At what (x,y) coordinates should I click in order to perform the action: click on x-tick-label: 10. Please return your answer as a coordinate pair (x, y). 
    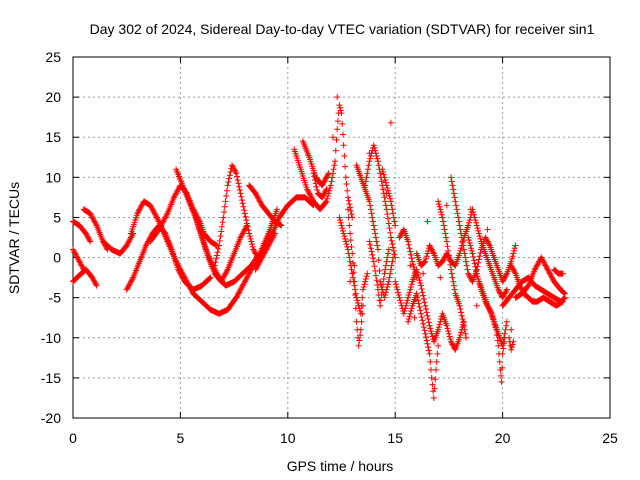
    Looking at the image, I should click on (288, 438).